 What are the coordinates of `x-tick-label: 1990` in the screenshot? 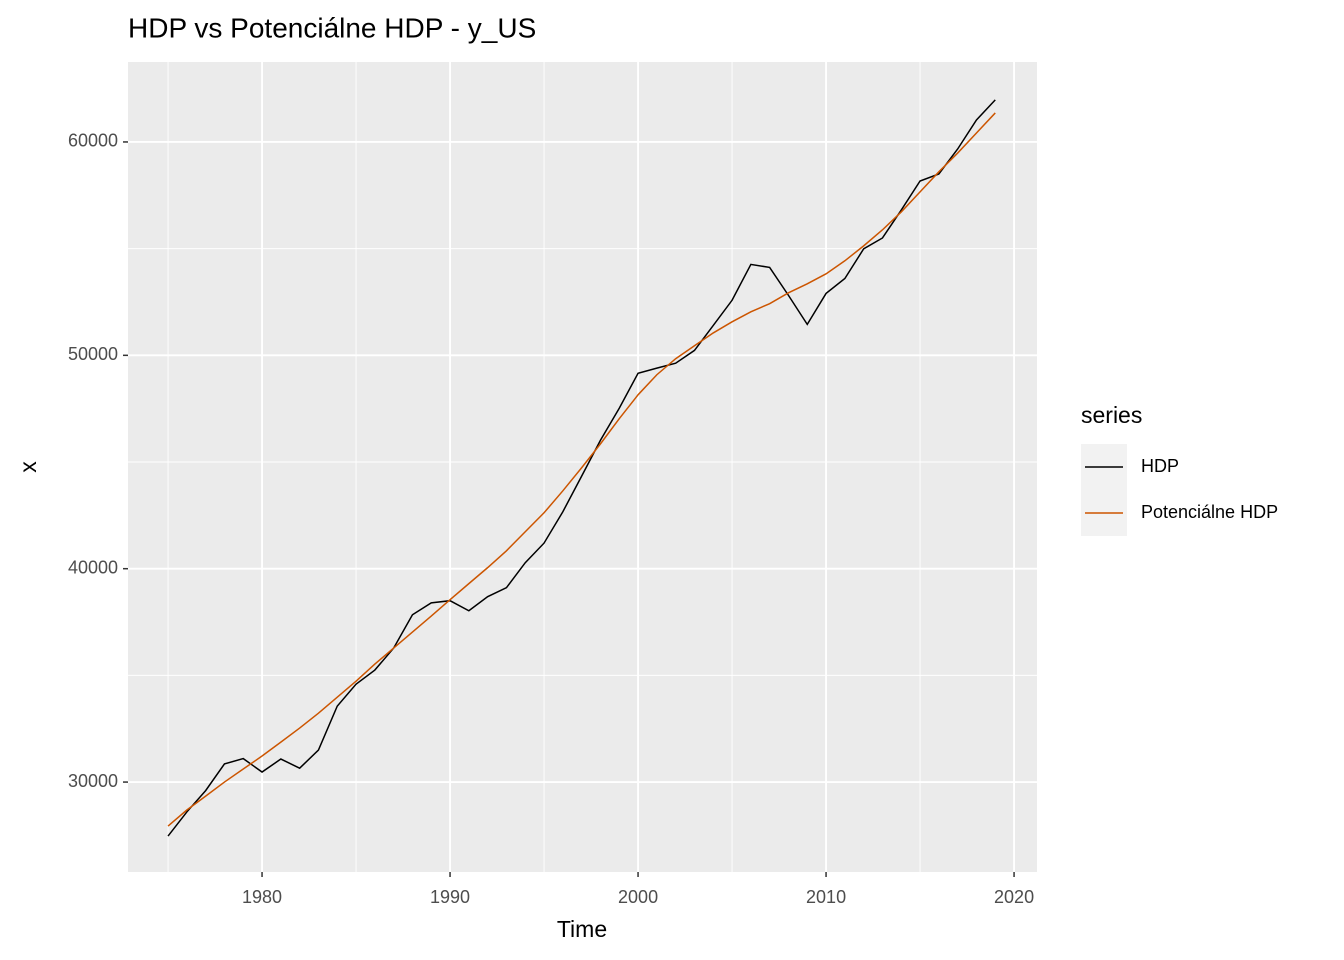 It's located at (450, 897).